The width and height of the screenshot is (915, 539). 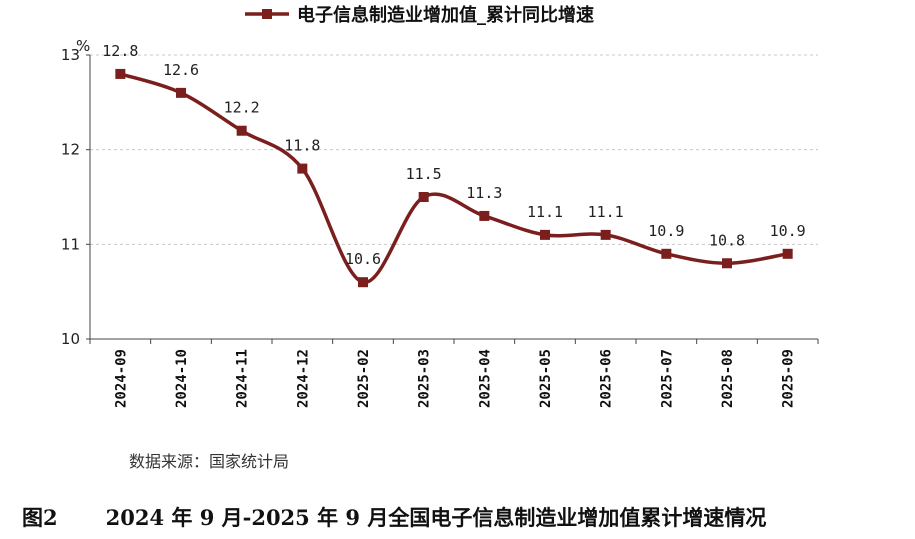 I want to click on legend-marker, so click(x=267, y=14).